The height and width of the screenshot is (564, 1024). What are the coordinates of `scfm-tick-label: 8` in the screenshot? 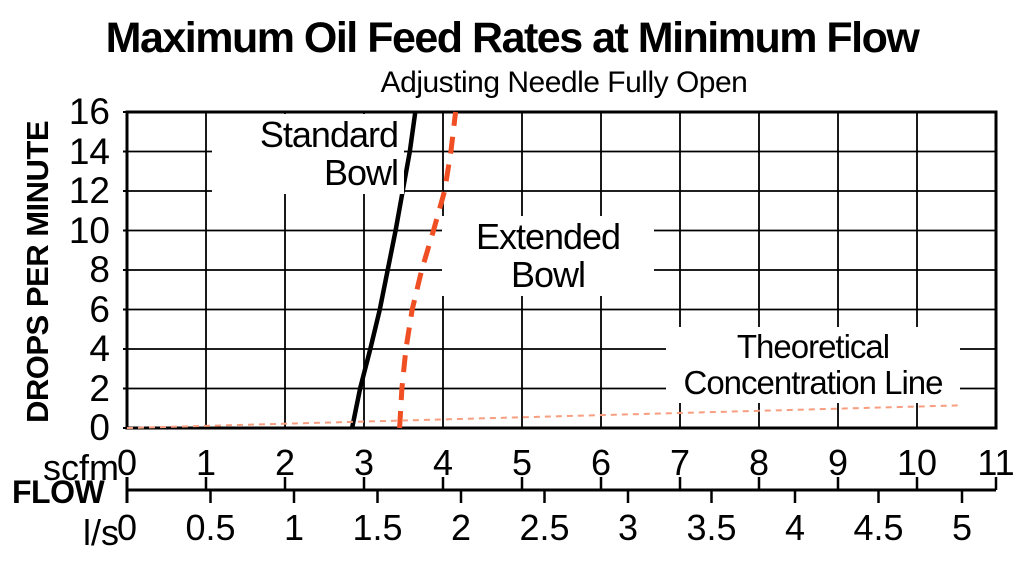 It's located at (759, 462).